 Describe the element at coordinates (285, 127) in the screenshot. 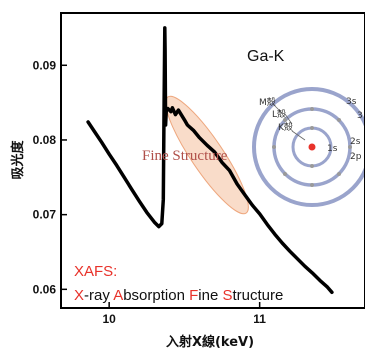

I see `k-shell-label: K殻` at that location.